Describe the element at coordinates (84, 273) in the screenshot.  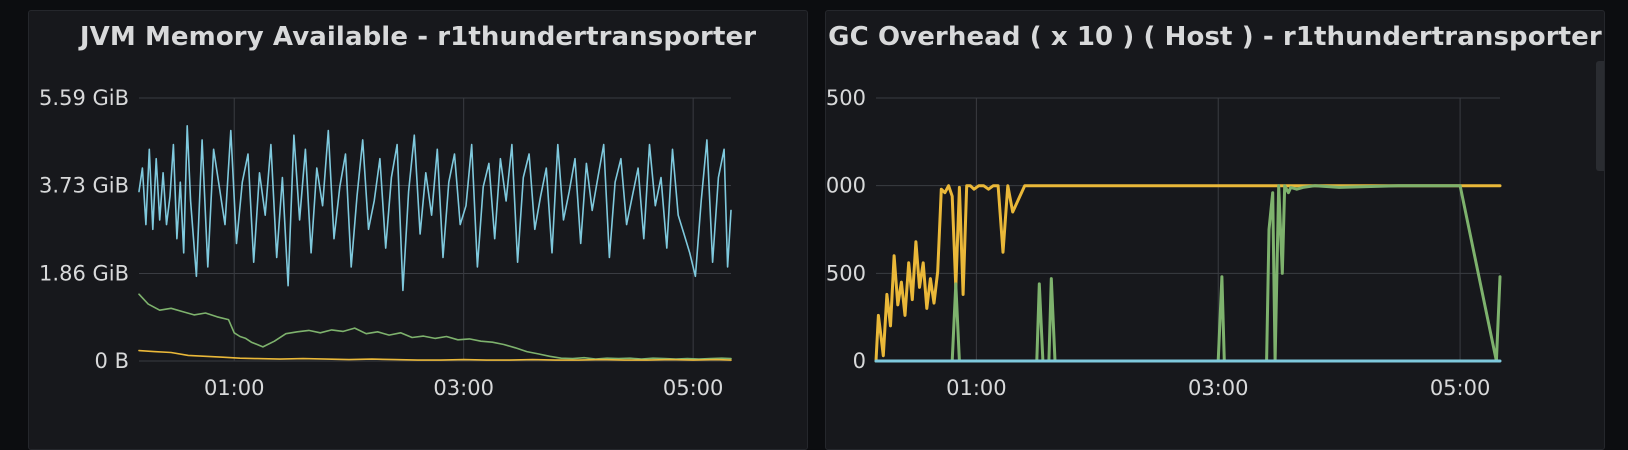
I see `y-tick-label: 1.86 GiB` at that location.